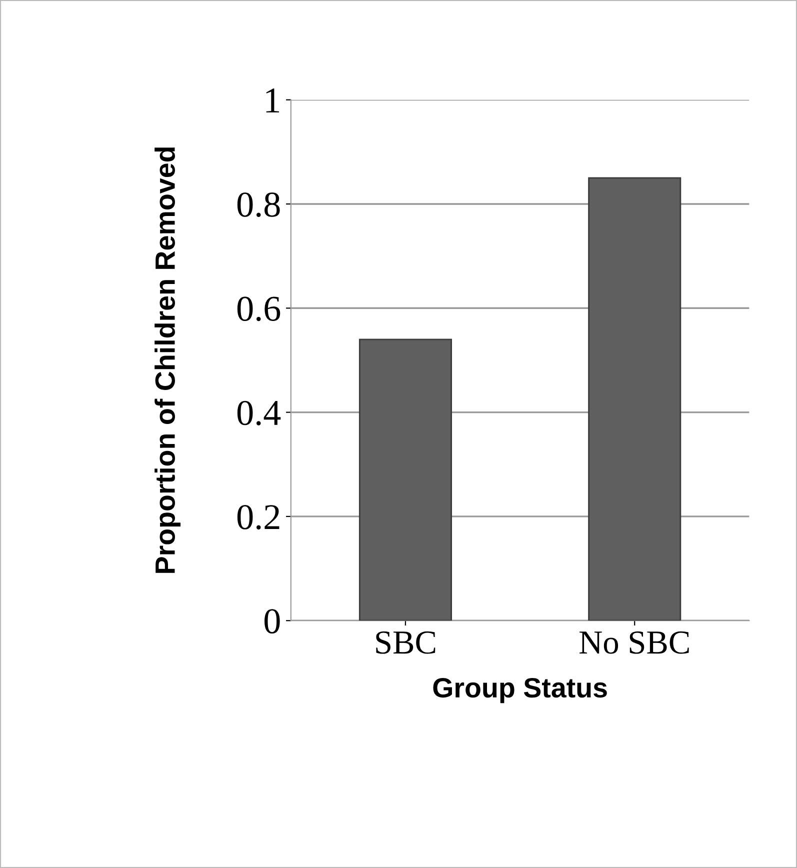 This screenshot has height=868, width=797. Describe the element at coordinates (273, 100) in the screenshot. I see `y-tick-label: 1` at that location.